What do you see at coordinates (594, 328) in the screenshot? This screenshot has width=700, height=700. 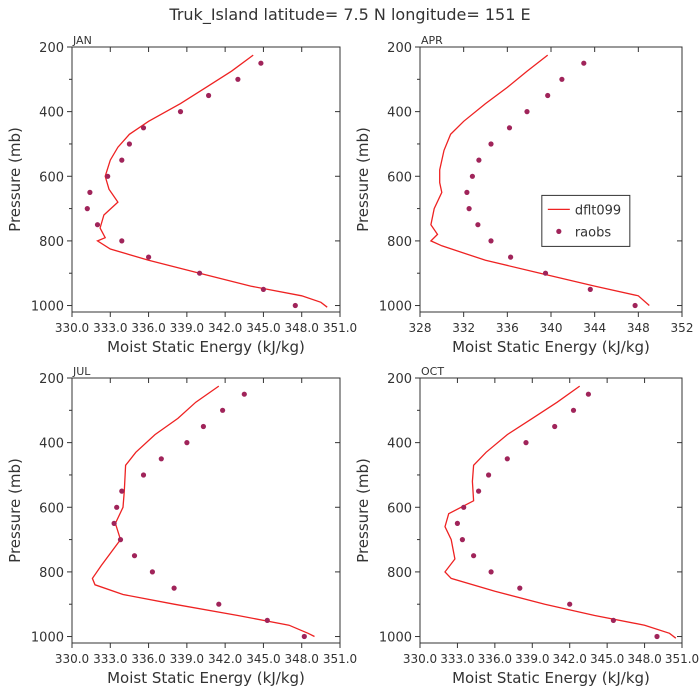 I see `x-tick-label: 344` at bounding box center [594, 328].